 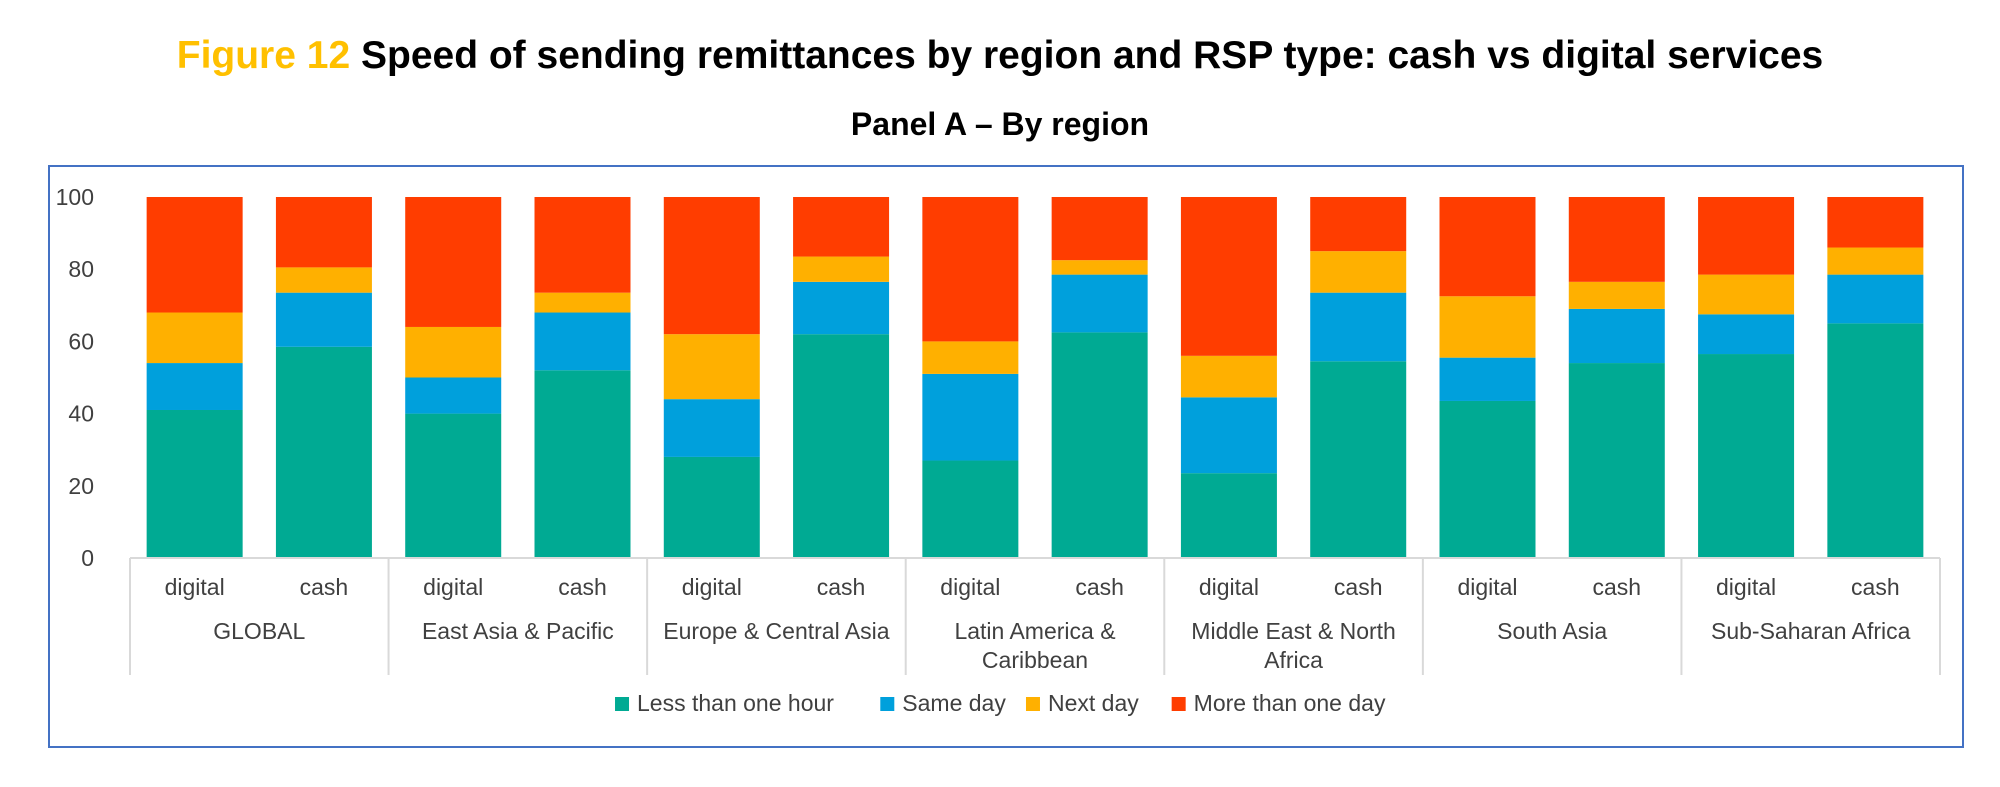 What do you see at coordinates (81, 414) in the screenshot?
I see `y-tick-label: 40` at bounding box center [81, 414].